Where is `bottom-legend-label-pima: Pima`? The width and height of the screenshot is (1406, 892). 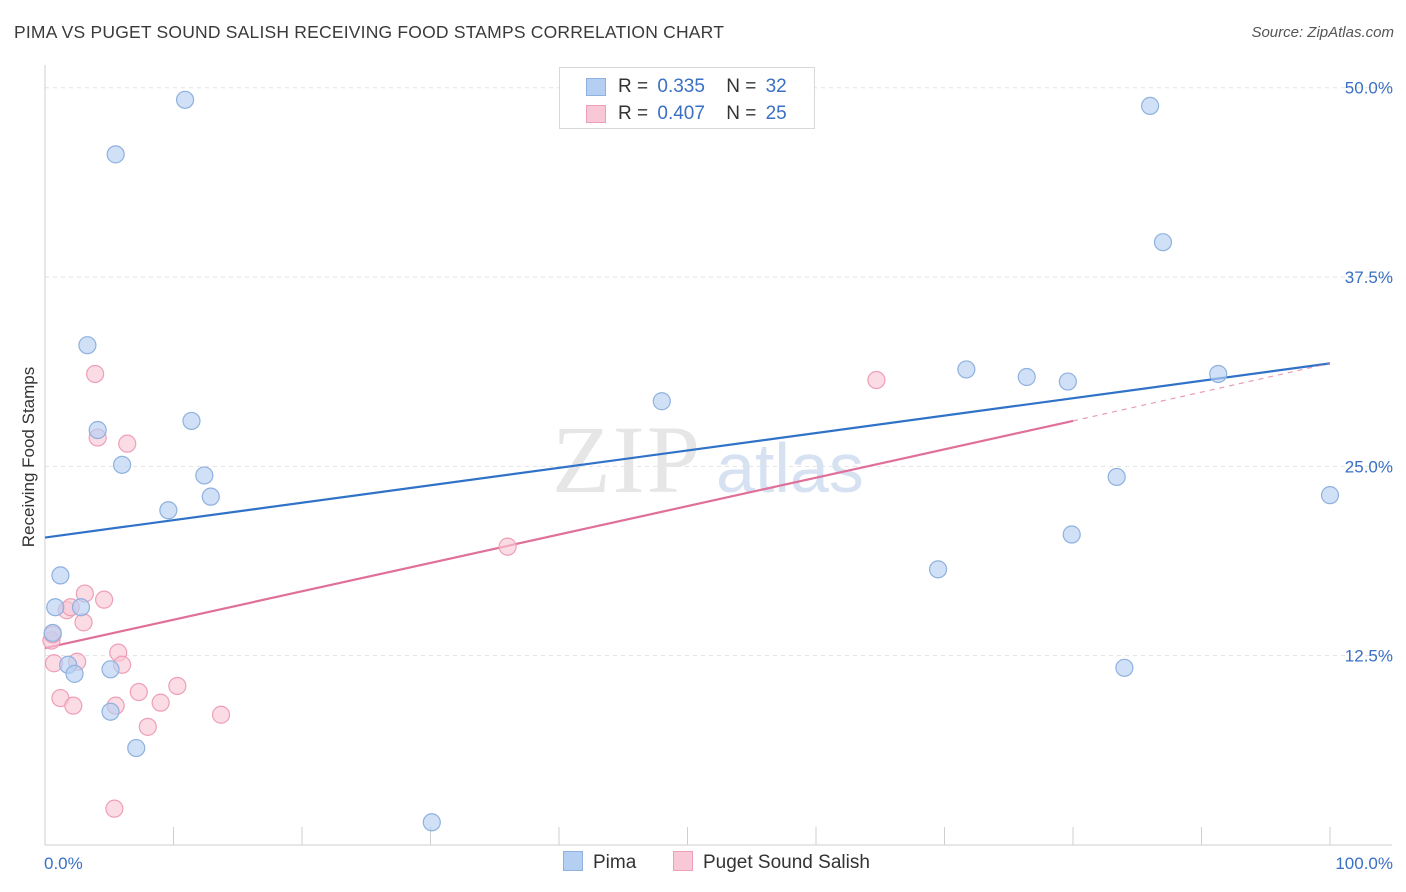 bottom-legend-label-pima: Pima is located at coordinates (615, 862).